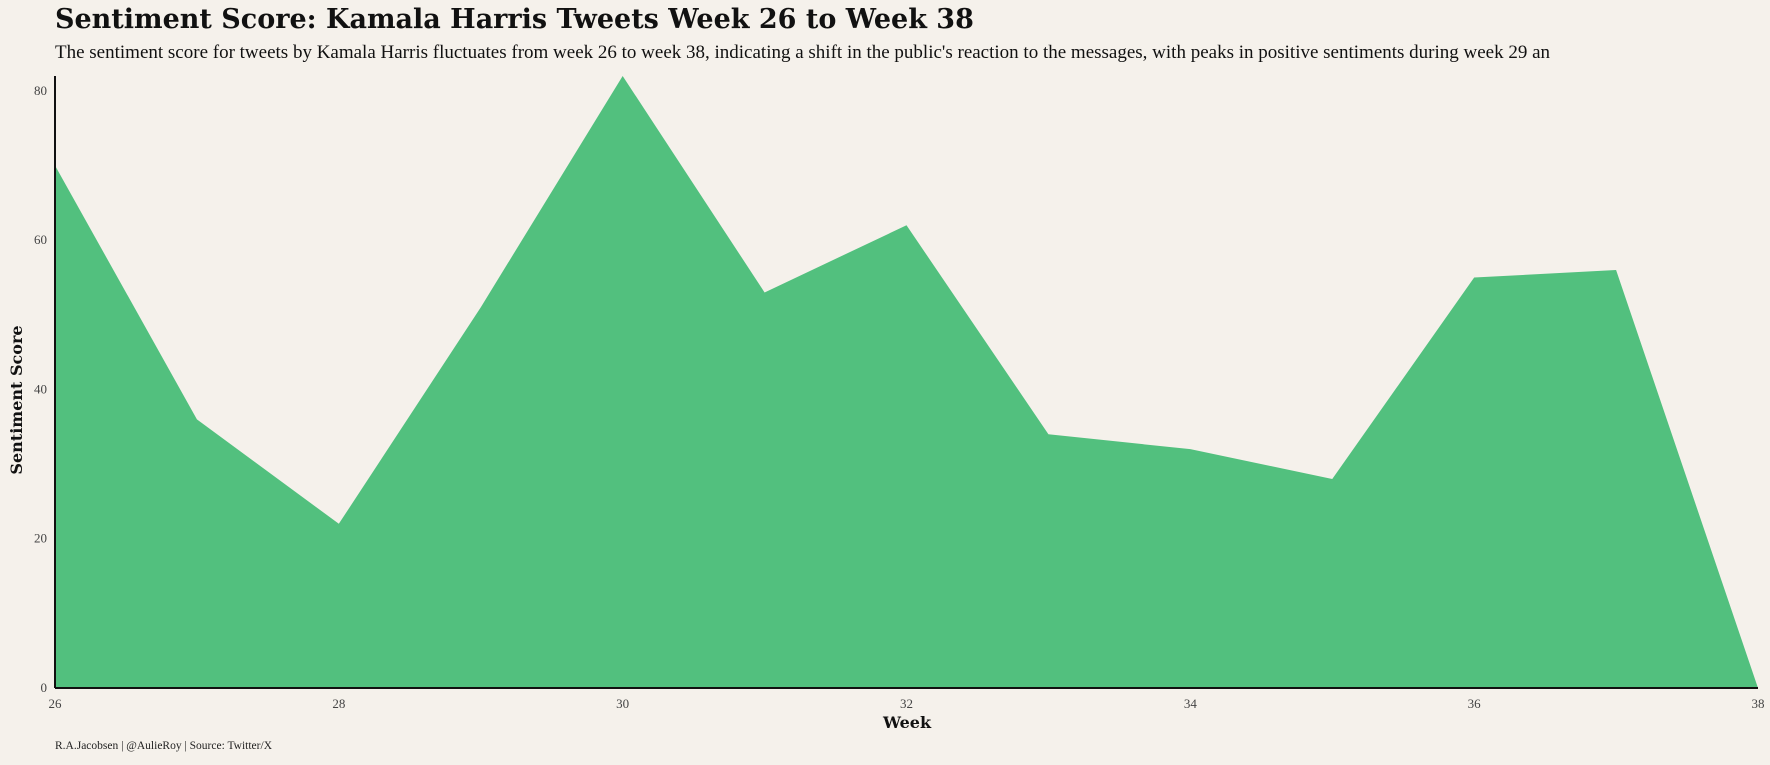 This screenshot has height=765, width=1770. What do you see at coordinates (622, 703) in the screenshot?
I see `x-tick-label-30: 30` at bounding box center [622, 703].